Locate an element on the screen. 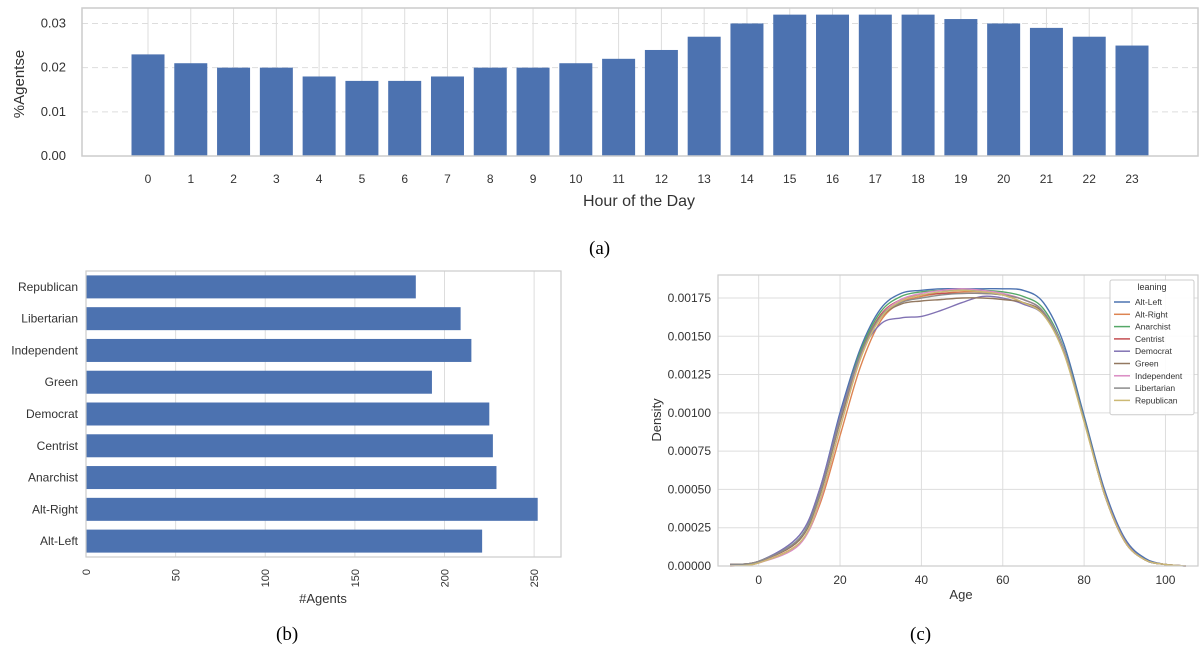 The height and width of the screenshot is (649, 1201). chart-a-xtick-label: 7 is located at coordinates (447, 179).